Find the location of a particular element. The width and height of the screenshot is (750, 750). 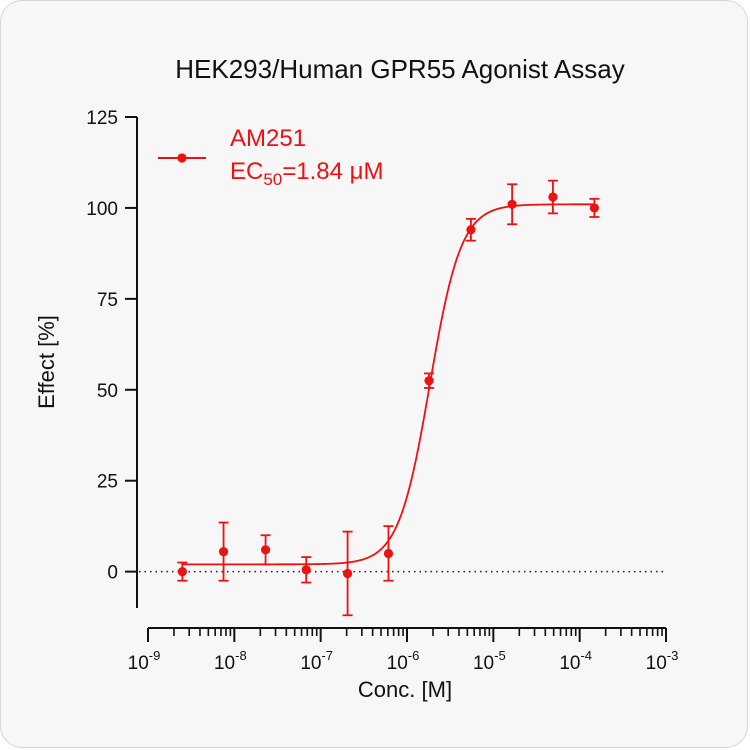

y-axis-label: Effect [%] is located at coordinates (46, 362).